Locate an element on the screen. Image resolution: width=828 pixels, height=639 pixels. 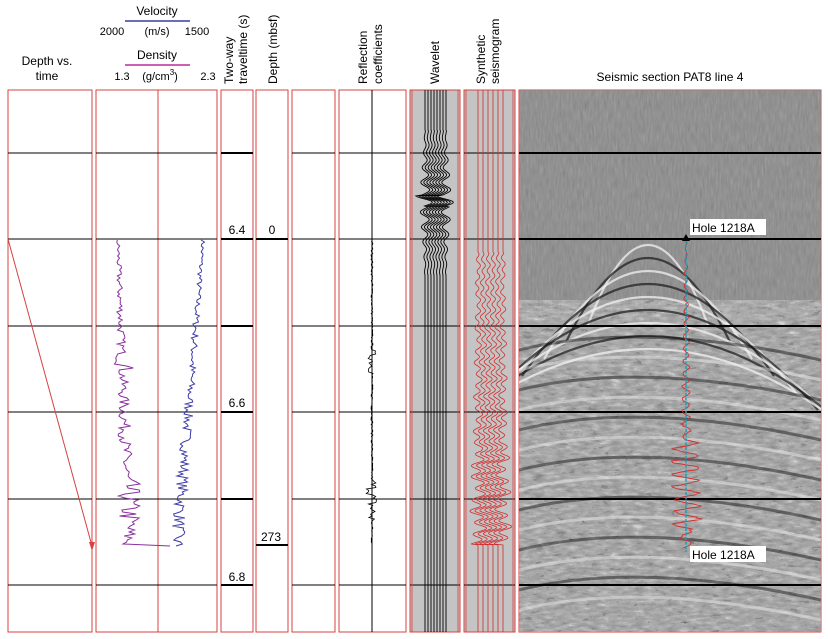
twt-panel is located at coordinates (237, 361).